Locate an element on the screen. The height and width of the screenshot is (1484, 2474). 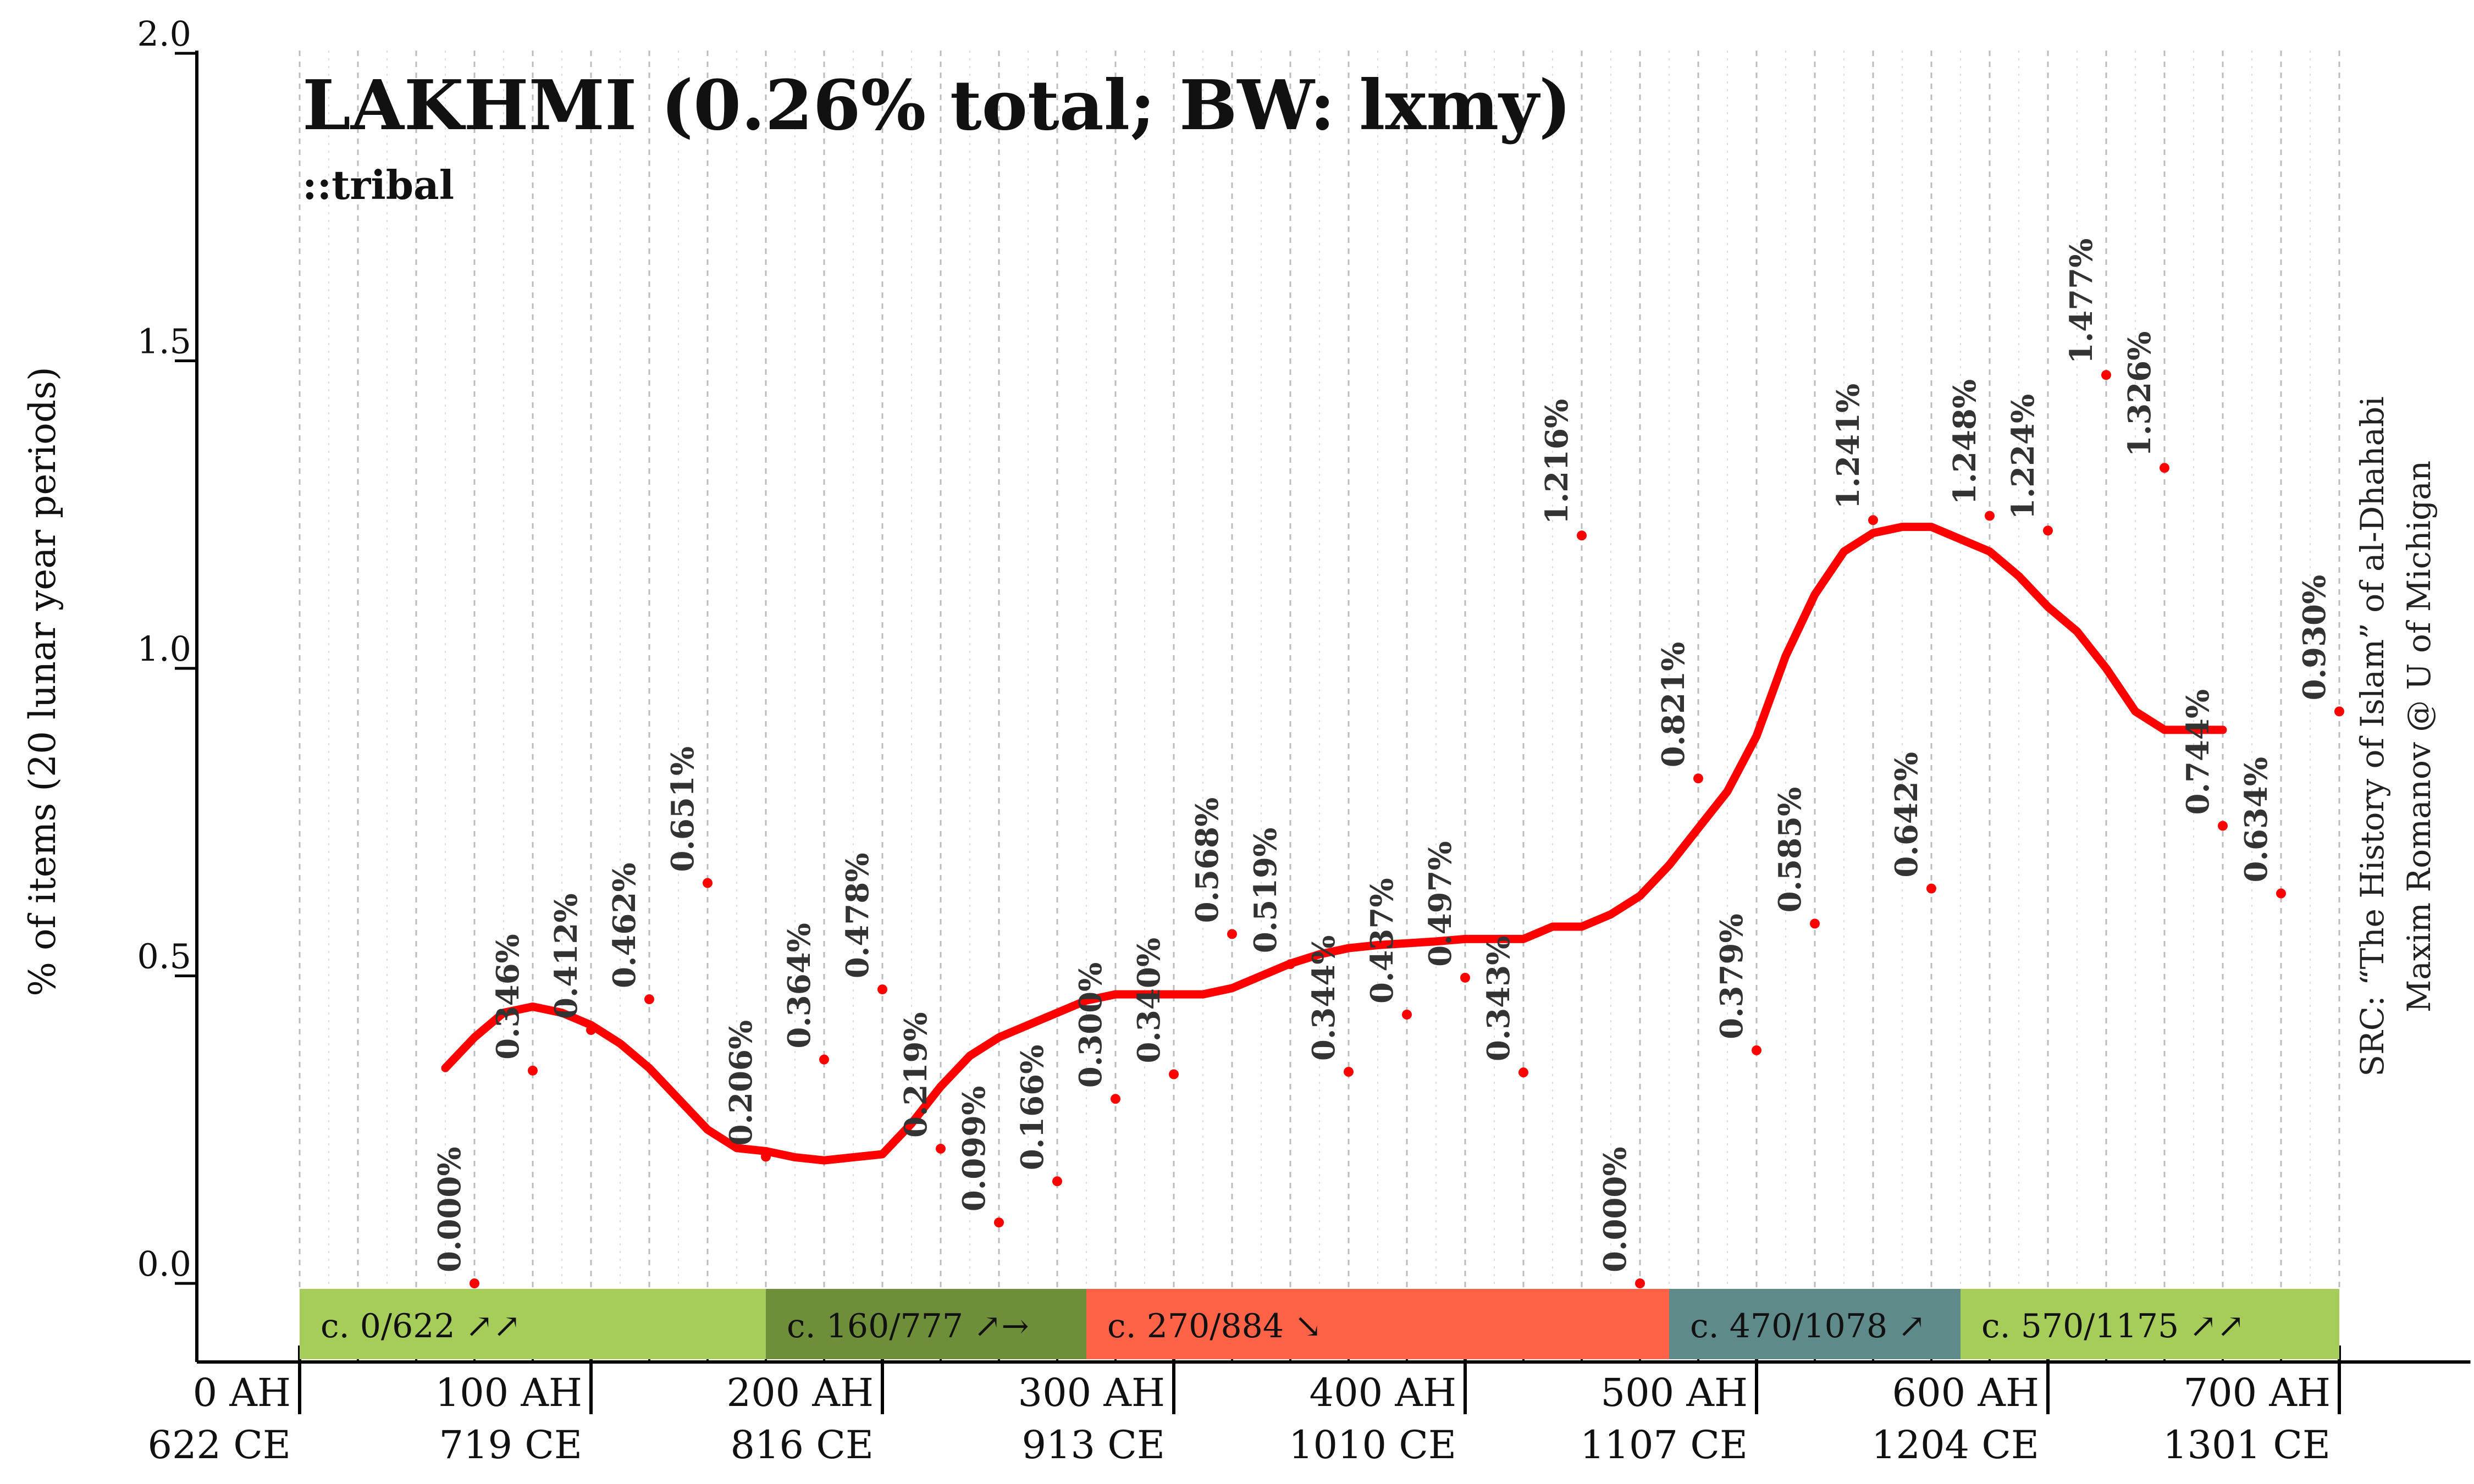
y-tick-label: 0.5 is located at coordinates (164, 957).